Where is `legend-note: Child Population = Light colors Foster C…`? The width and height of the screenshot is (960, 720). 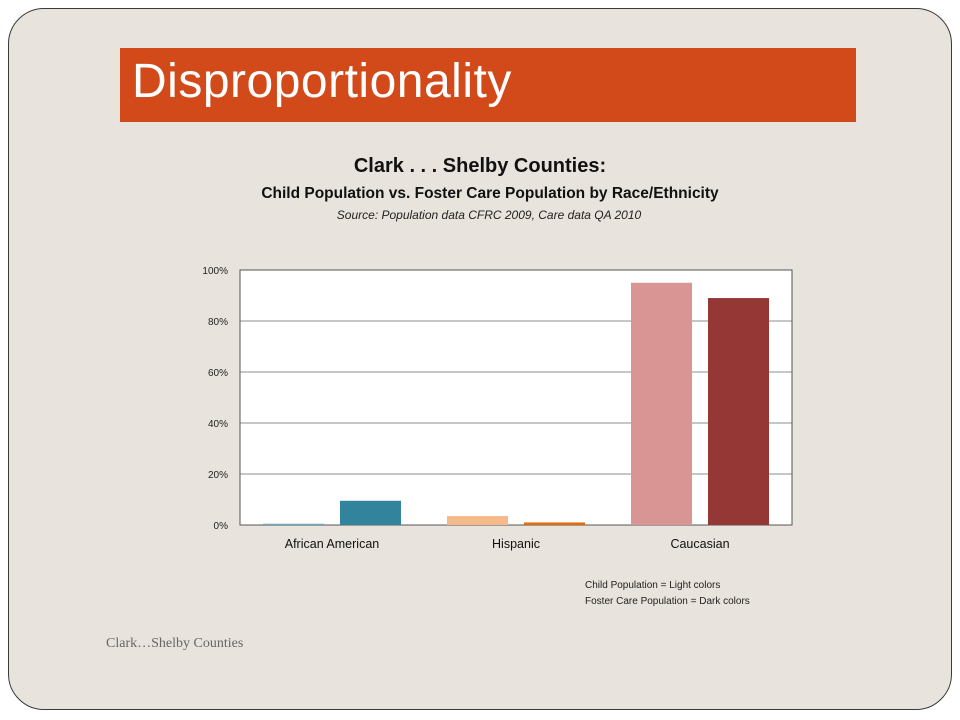
legend-note: Child Population = Light colors Foster C… is located at coordinates (667, 594).